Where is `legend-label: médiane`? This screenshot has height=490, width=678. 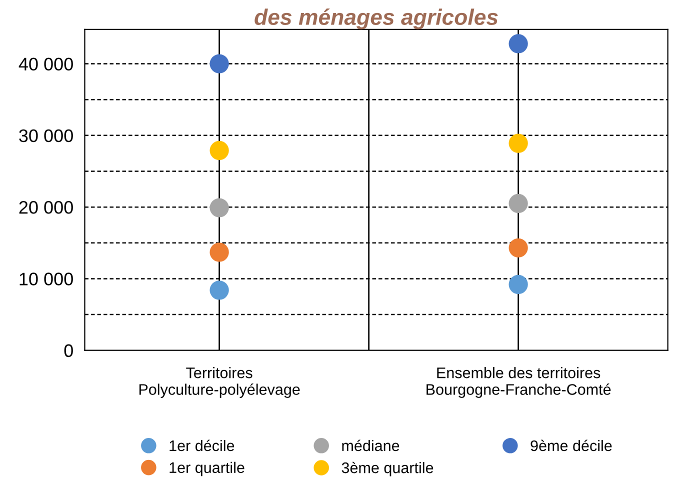
legend-label: médiane is located at coordinates (371, 446).